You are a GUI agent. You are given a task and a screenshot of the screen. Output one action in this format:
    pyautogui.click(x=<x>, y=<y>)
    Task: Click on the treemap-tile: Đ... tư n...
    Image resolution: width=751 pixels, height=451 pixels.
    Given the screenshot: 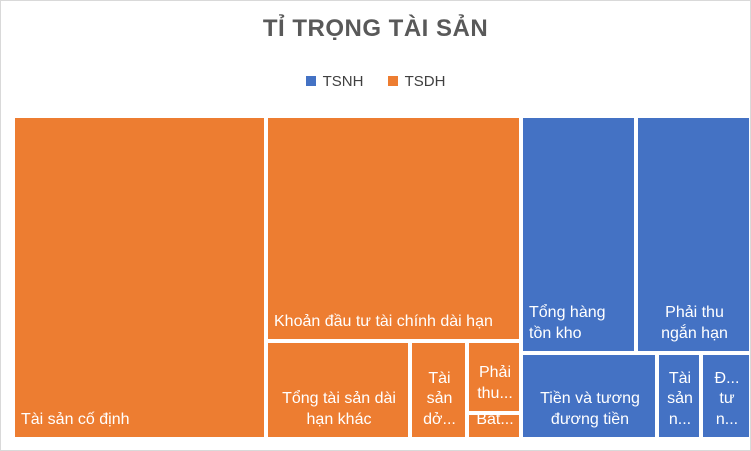 What is the action you would take?
    pyautogui.click(x=725, y=396)
    